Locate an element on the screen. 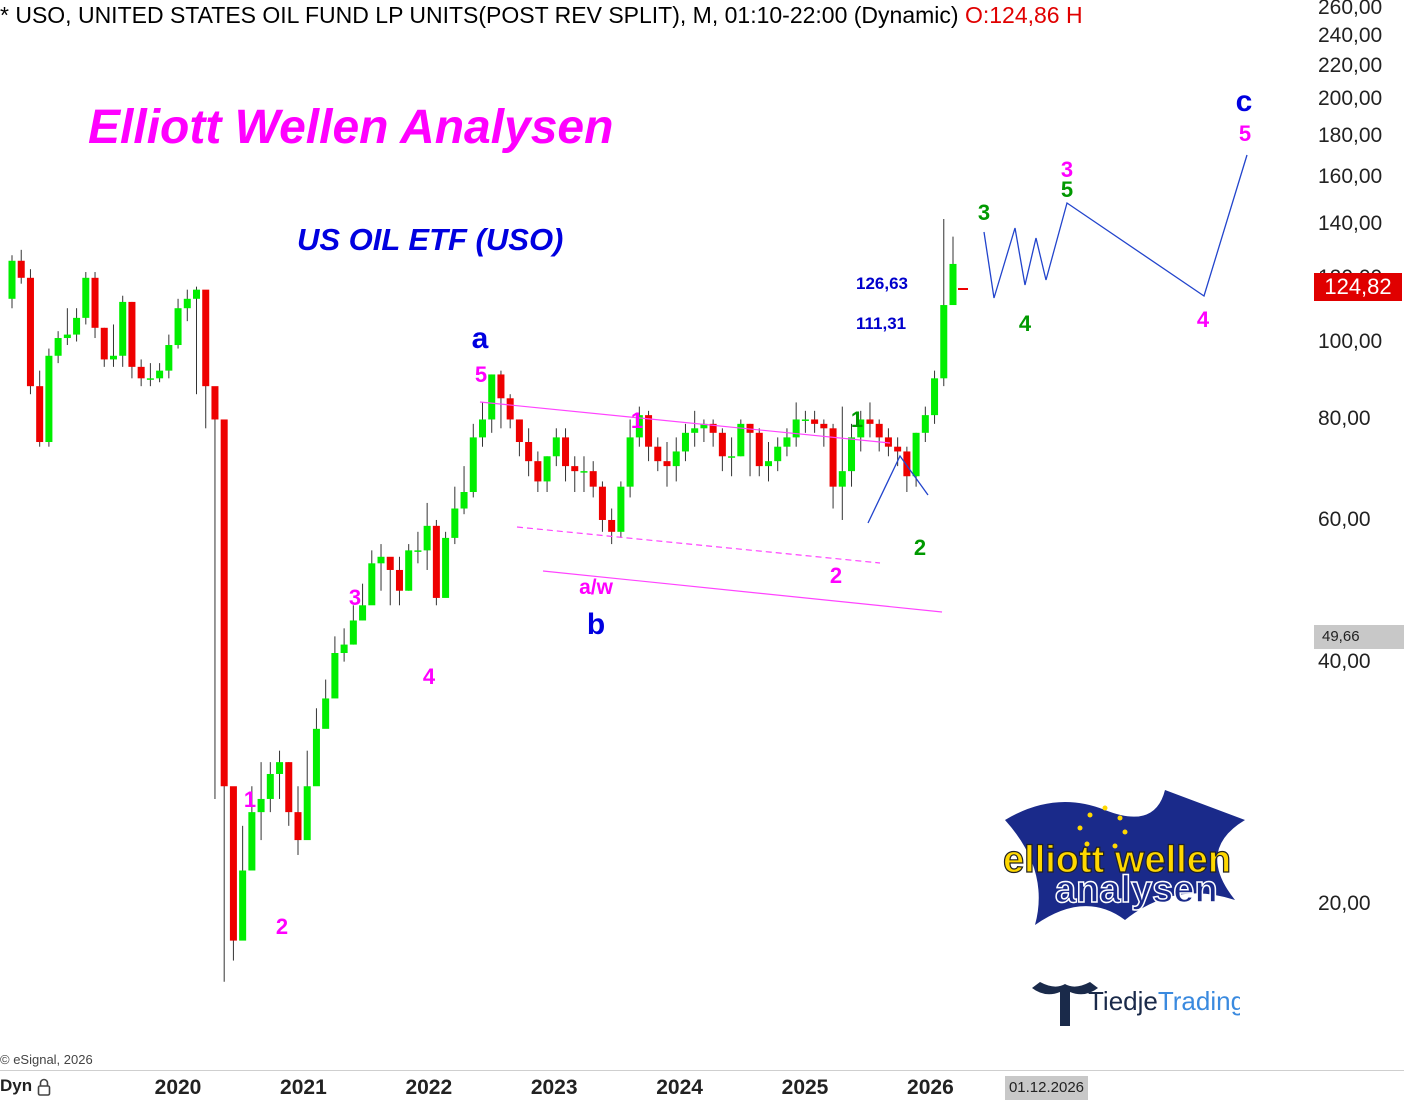 The image size is (1404, 1103). price-level-upper: 126,63 is located at coordinates (882, 283).